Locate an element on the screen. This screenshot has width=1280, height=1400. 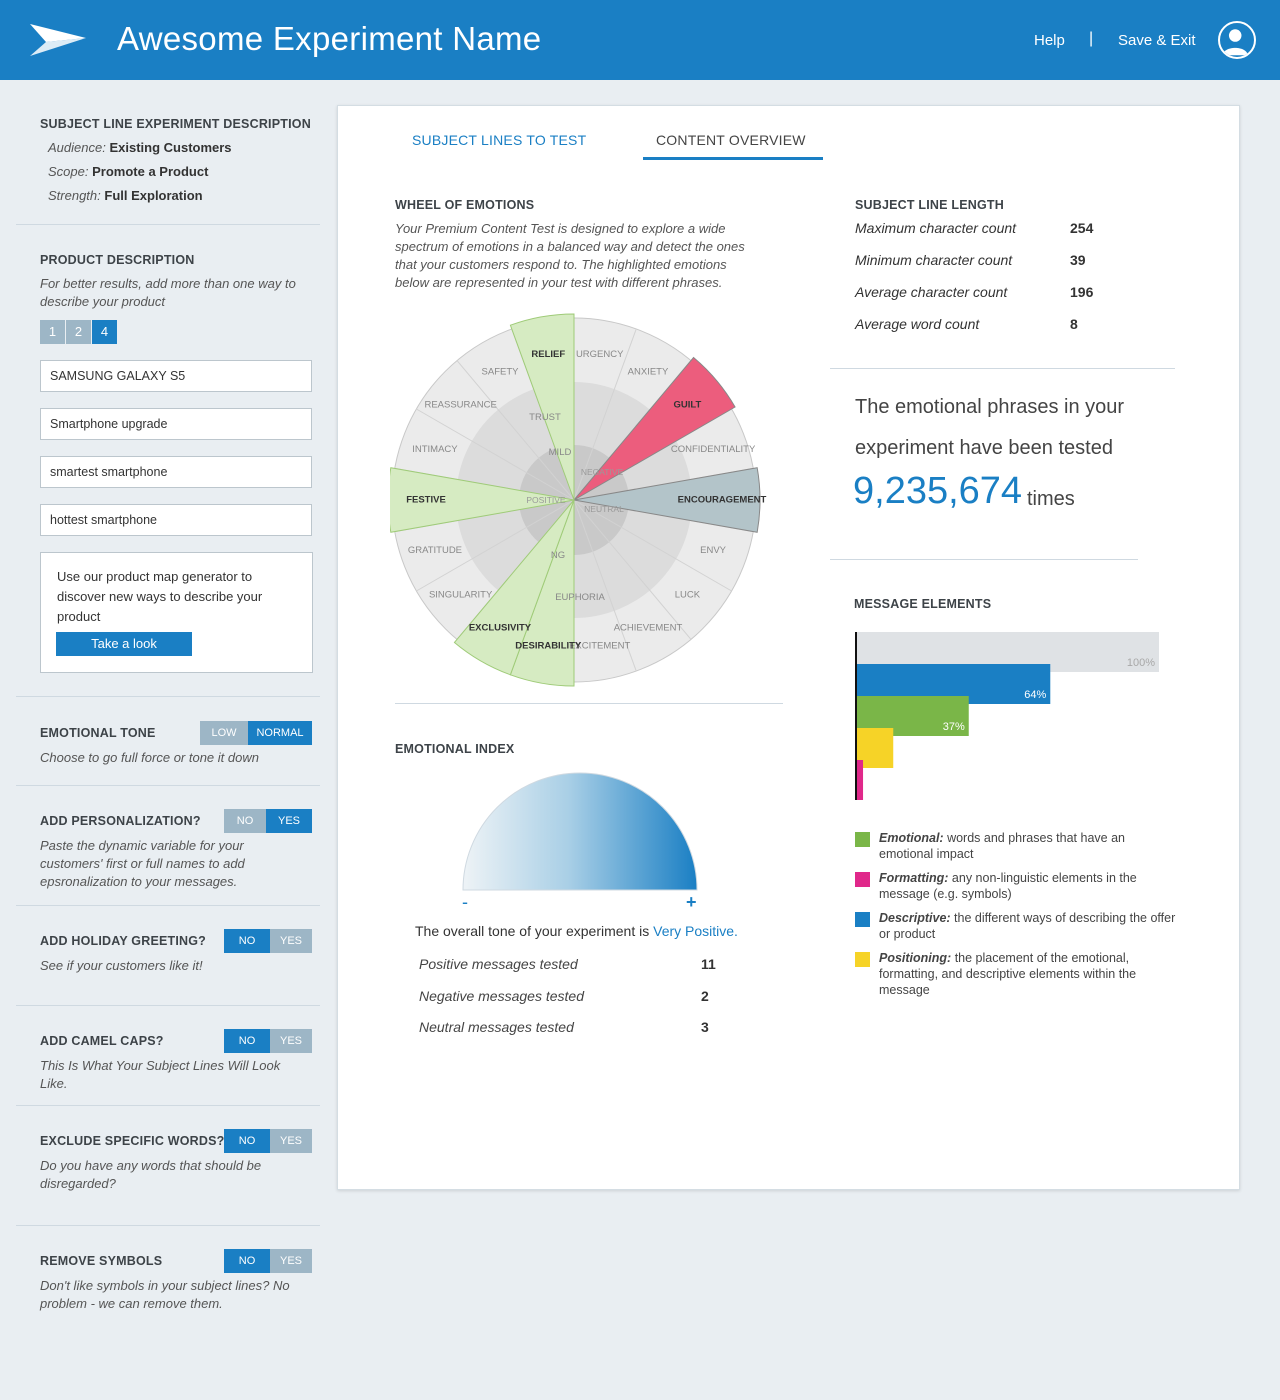
bar-formatting is located at coordinates (860, 780).